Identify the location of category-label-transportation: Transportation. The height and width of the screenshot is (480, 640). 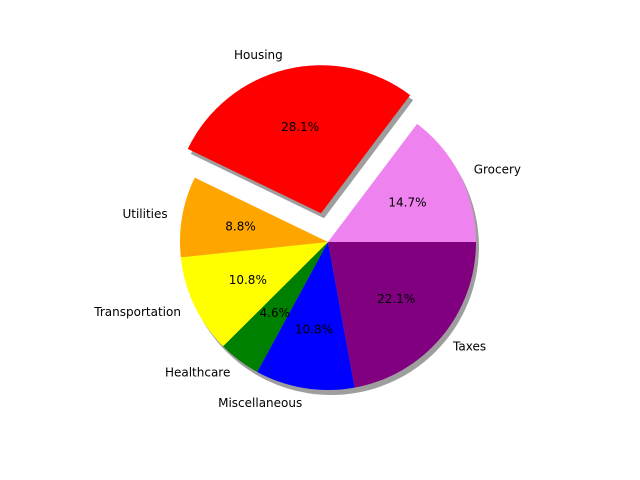
(137, 312).